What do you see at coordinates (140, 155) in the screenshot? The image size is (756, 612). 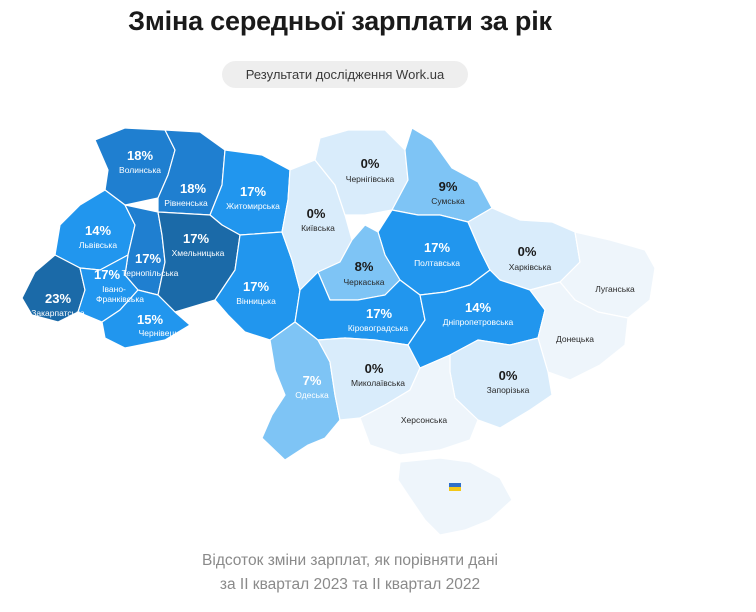 I see `label-volynska-value: 18%` at bounding box center [140, 155].